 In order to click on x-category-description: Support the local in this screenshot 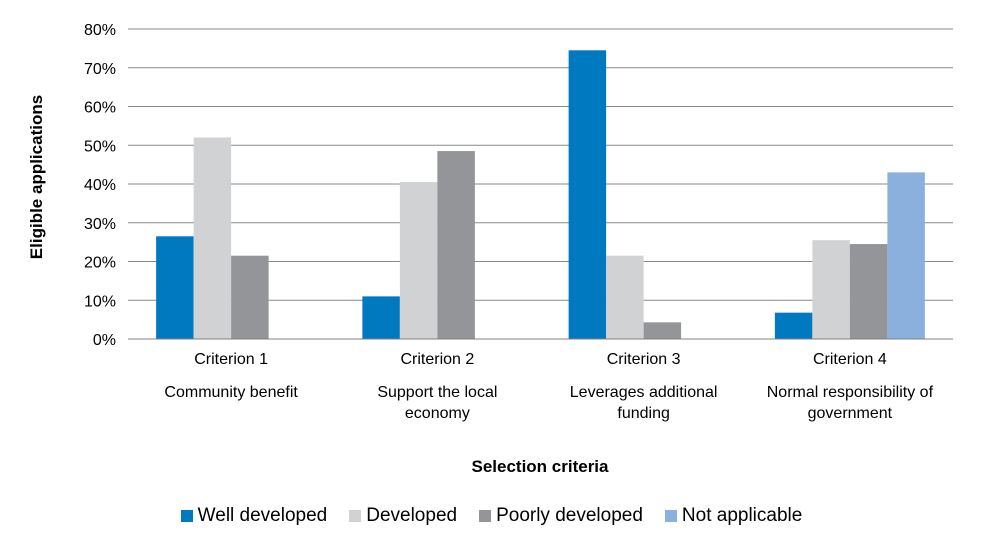, I will do `click(437, 392)`.